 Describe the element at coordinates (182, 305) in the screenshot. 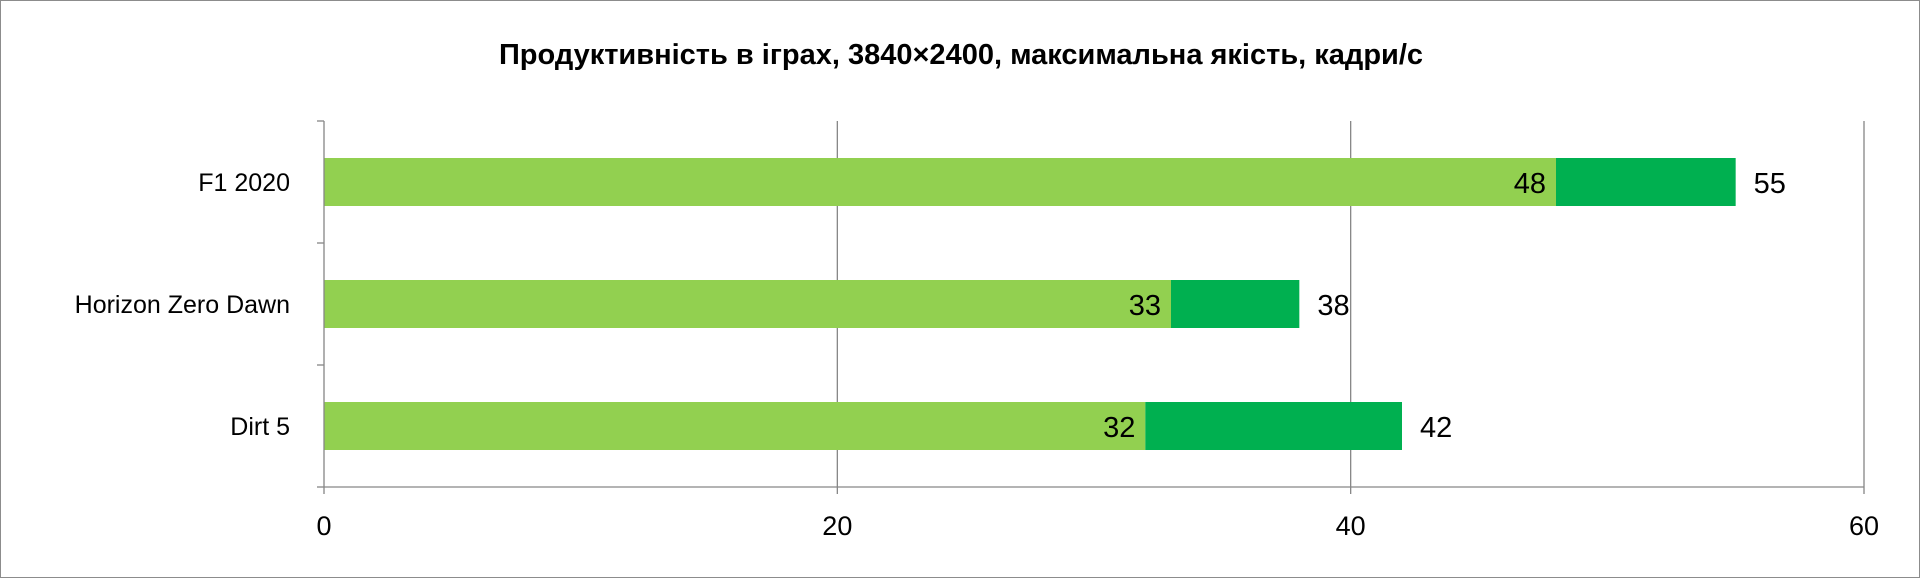

I see `category-label: Horizon Zero Dawn` at that location.